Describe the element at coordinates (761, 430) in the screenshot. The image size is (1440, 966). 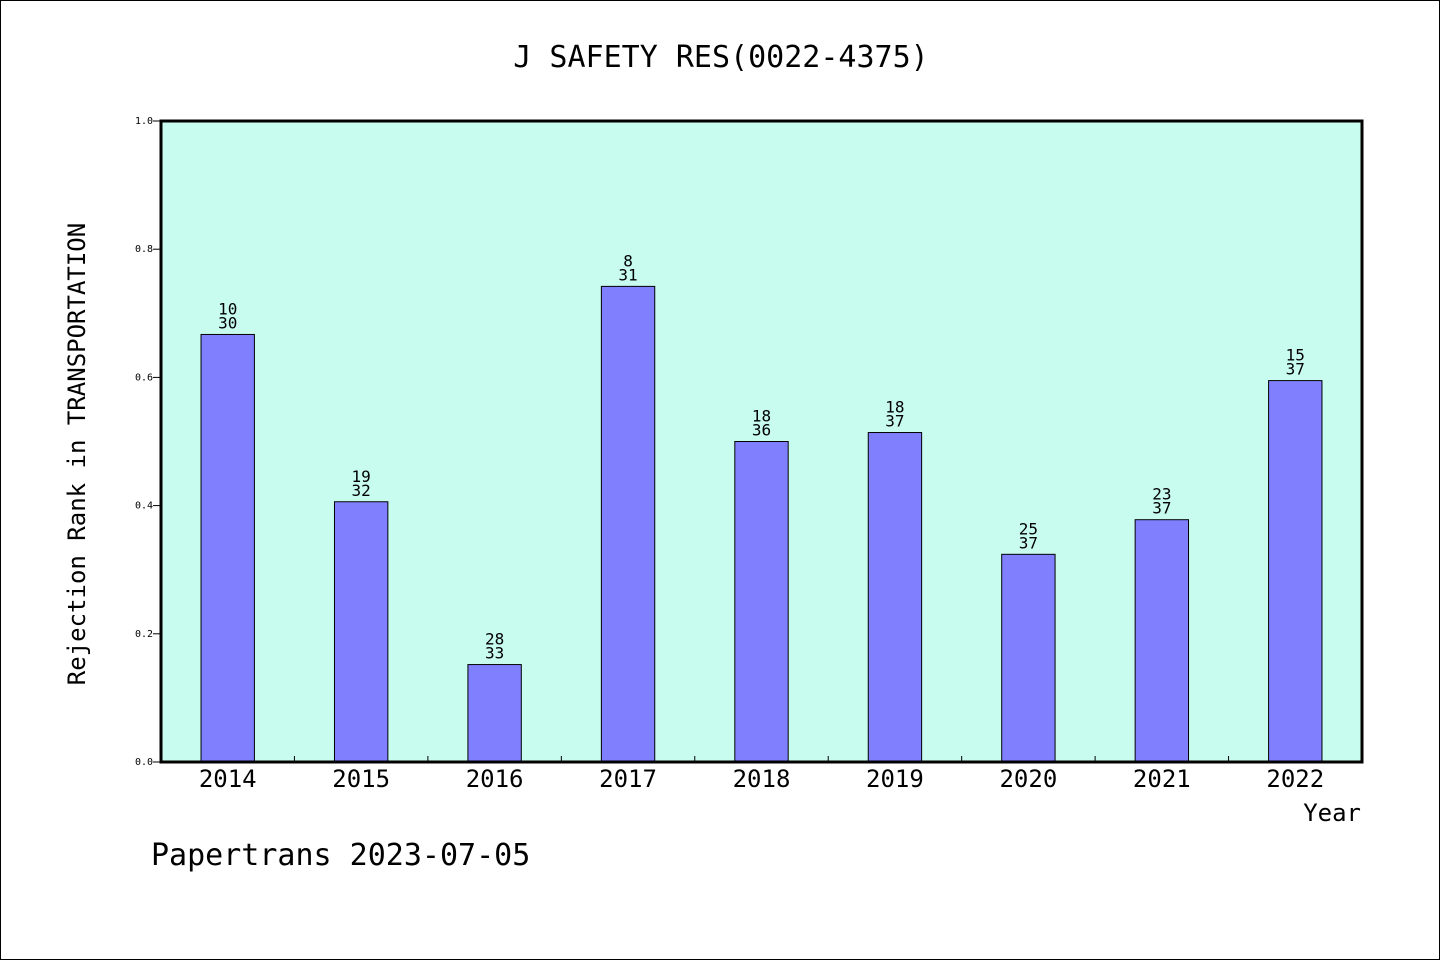
I see `bar-total-label: 36` at that location.